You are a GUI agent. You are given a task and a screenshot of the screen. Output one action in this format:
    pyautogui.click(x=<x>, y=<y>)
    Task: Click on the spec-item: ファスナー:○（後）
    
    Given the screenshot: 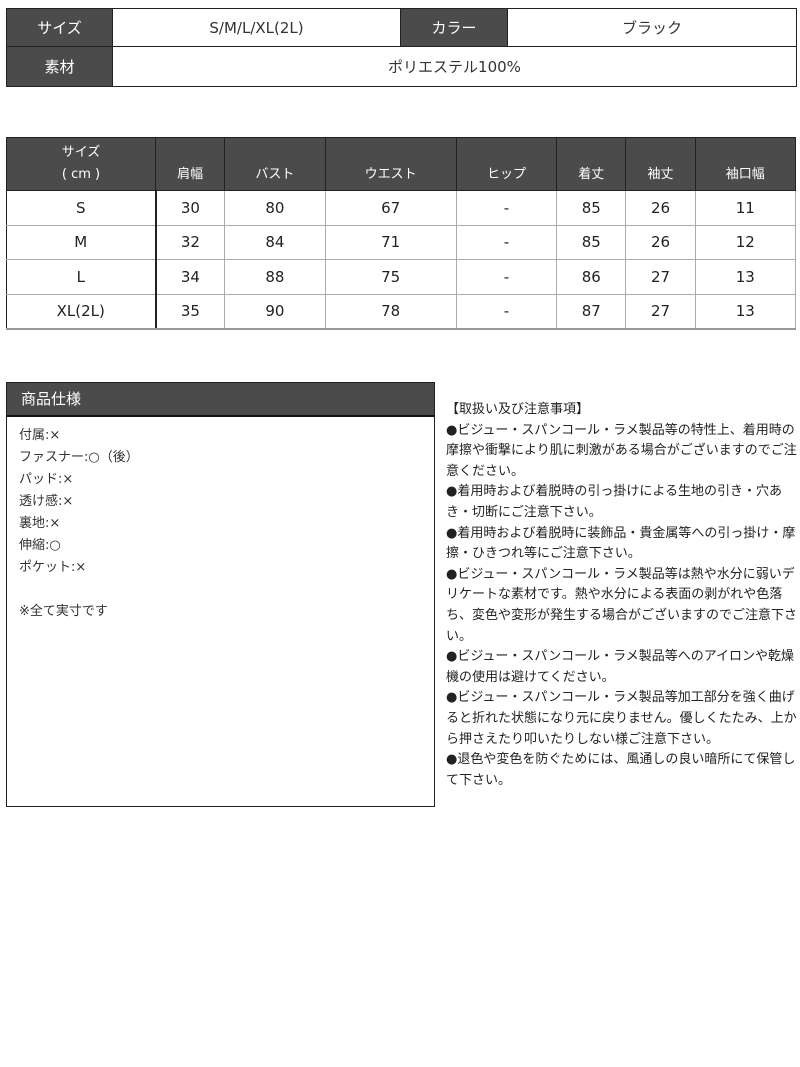 What is the action you would take?
    pyautogui.click(x=79, y=457)
    